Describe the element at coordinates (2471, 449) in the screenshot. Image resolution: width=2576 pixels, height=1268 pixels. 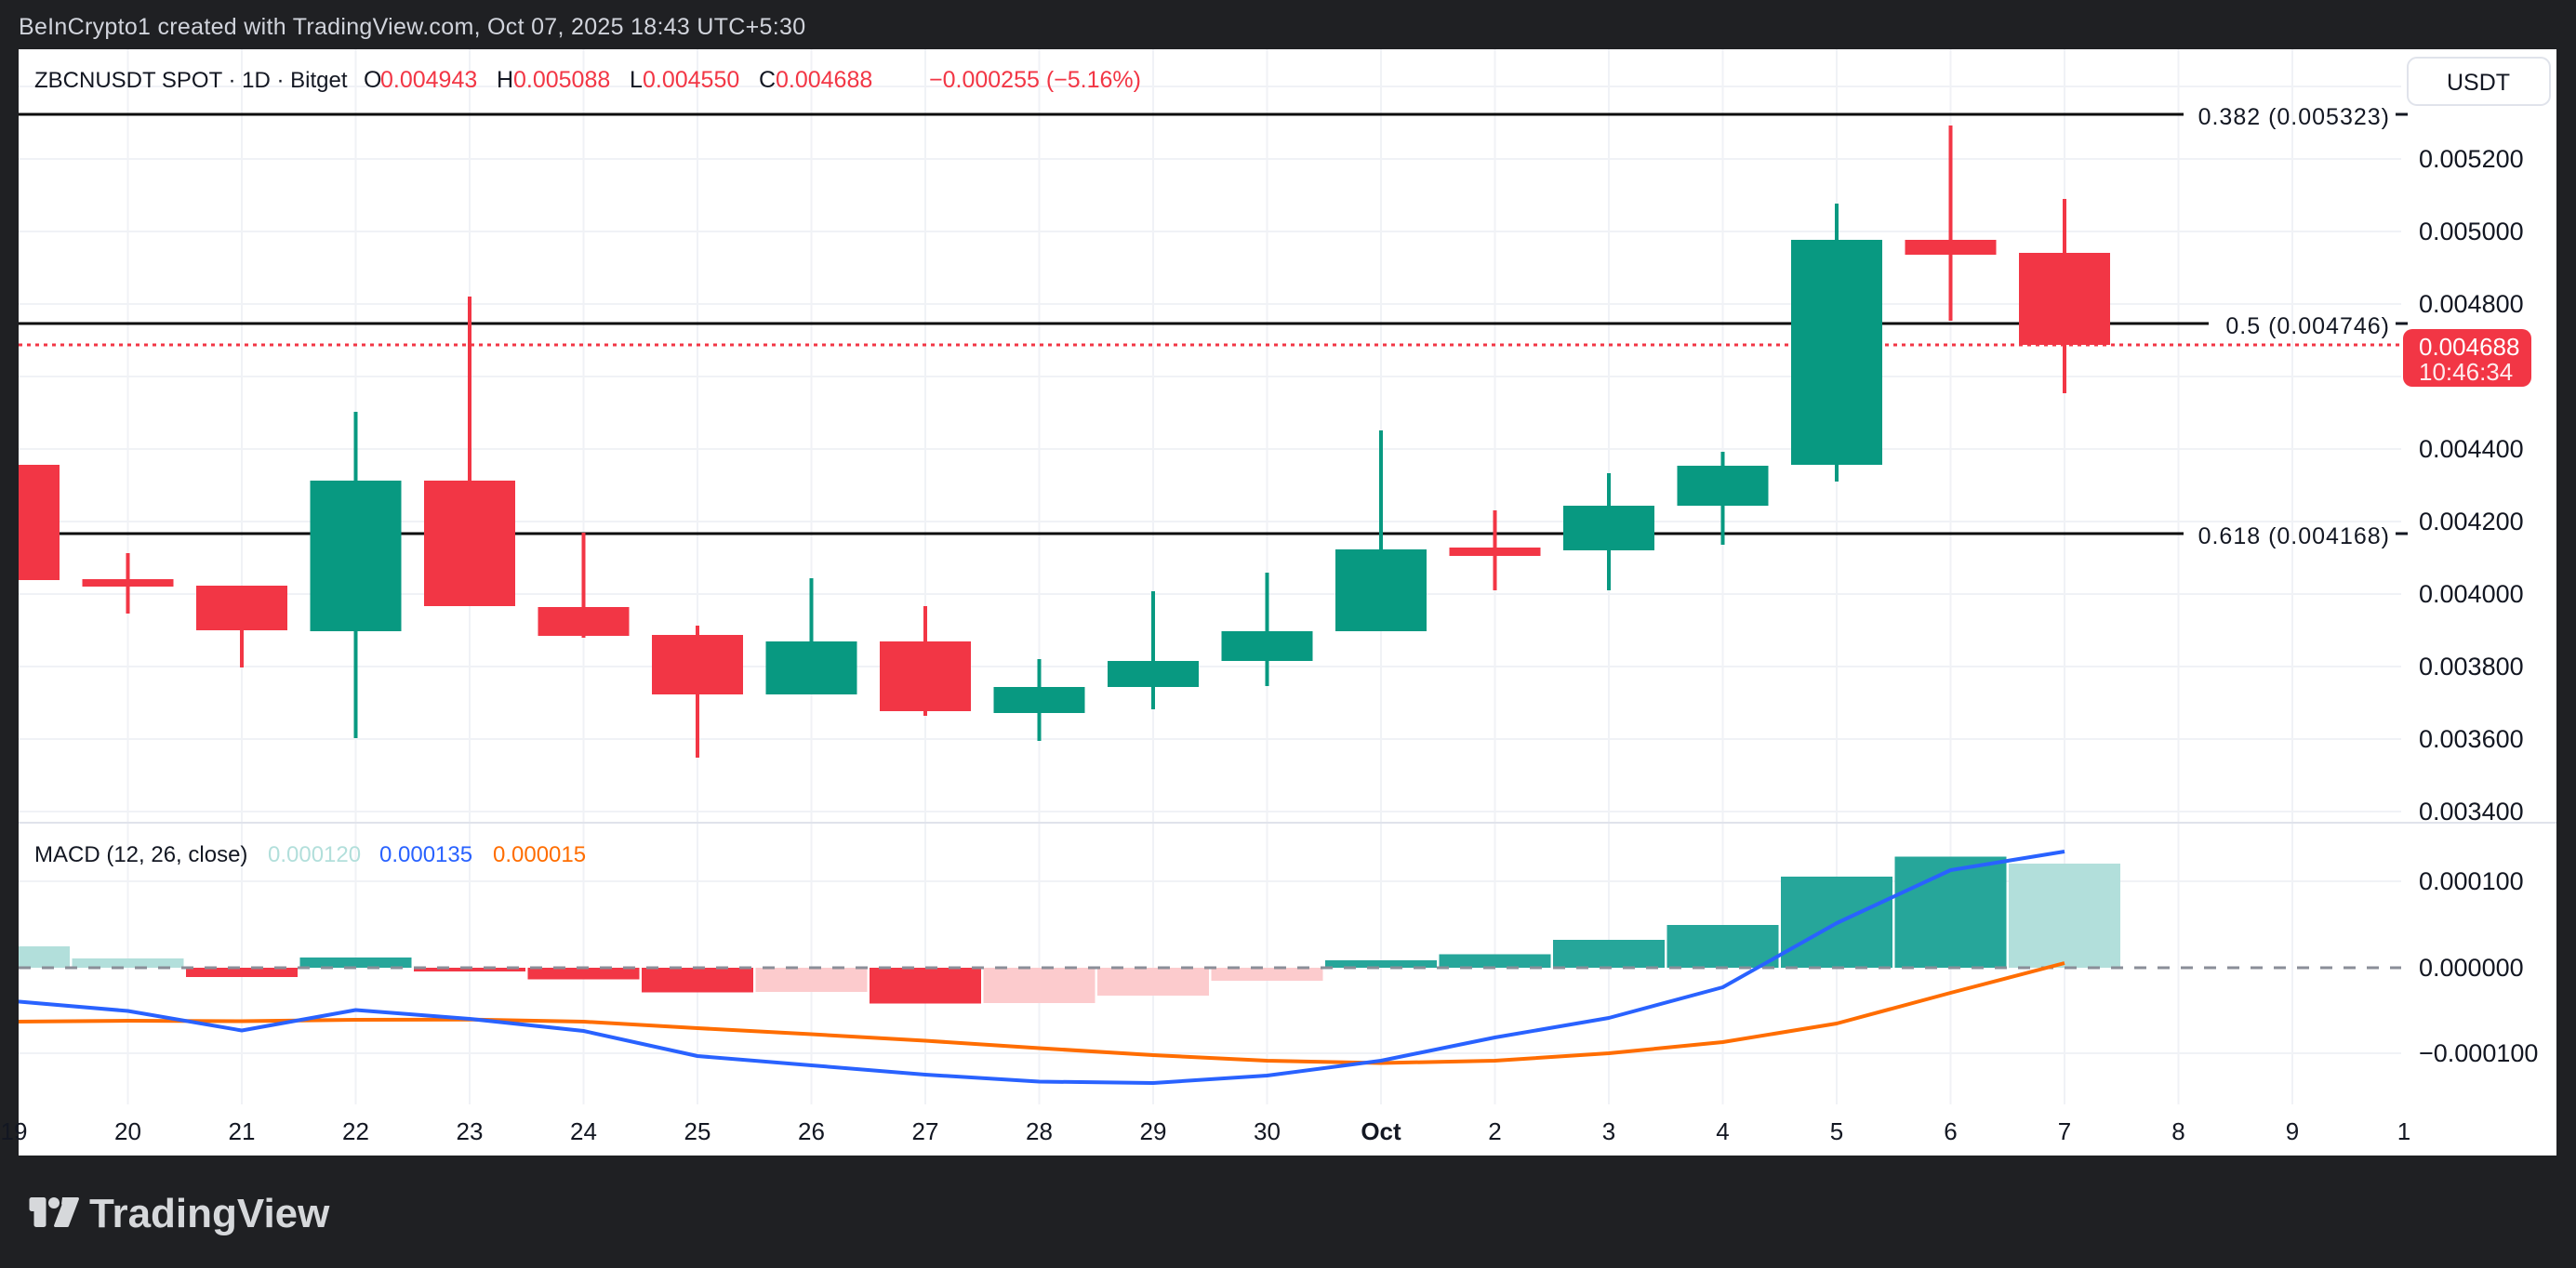
I see `svg-text: 0.004400` at that location.